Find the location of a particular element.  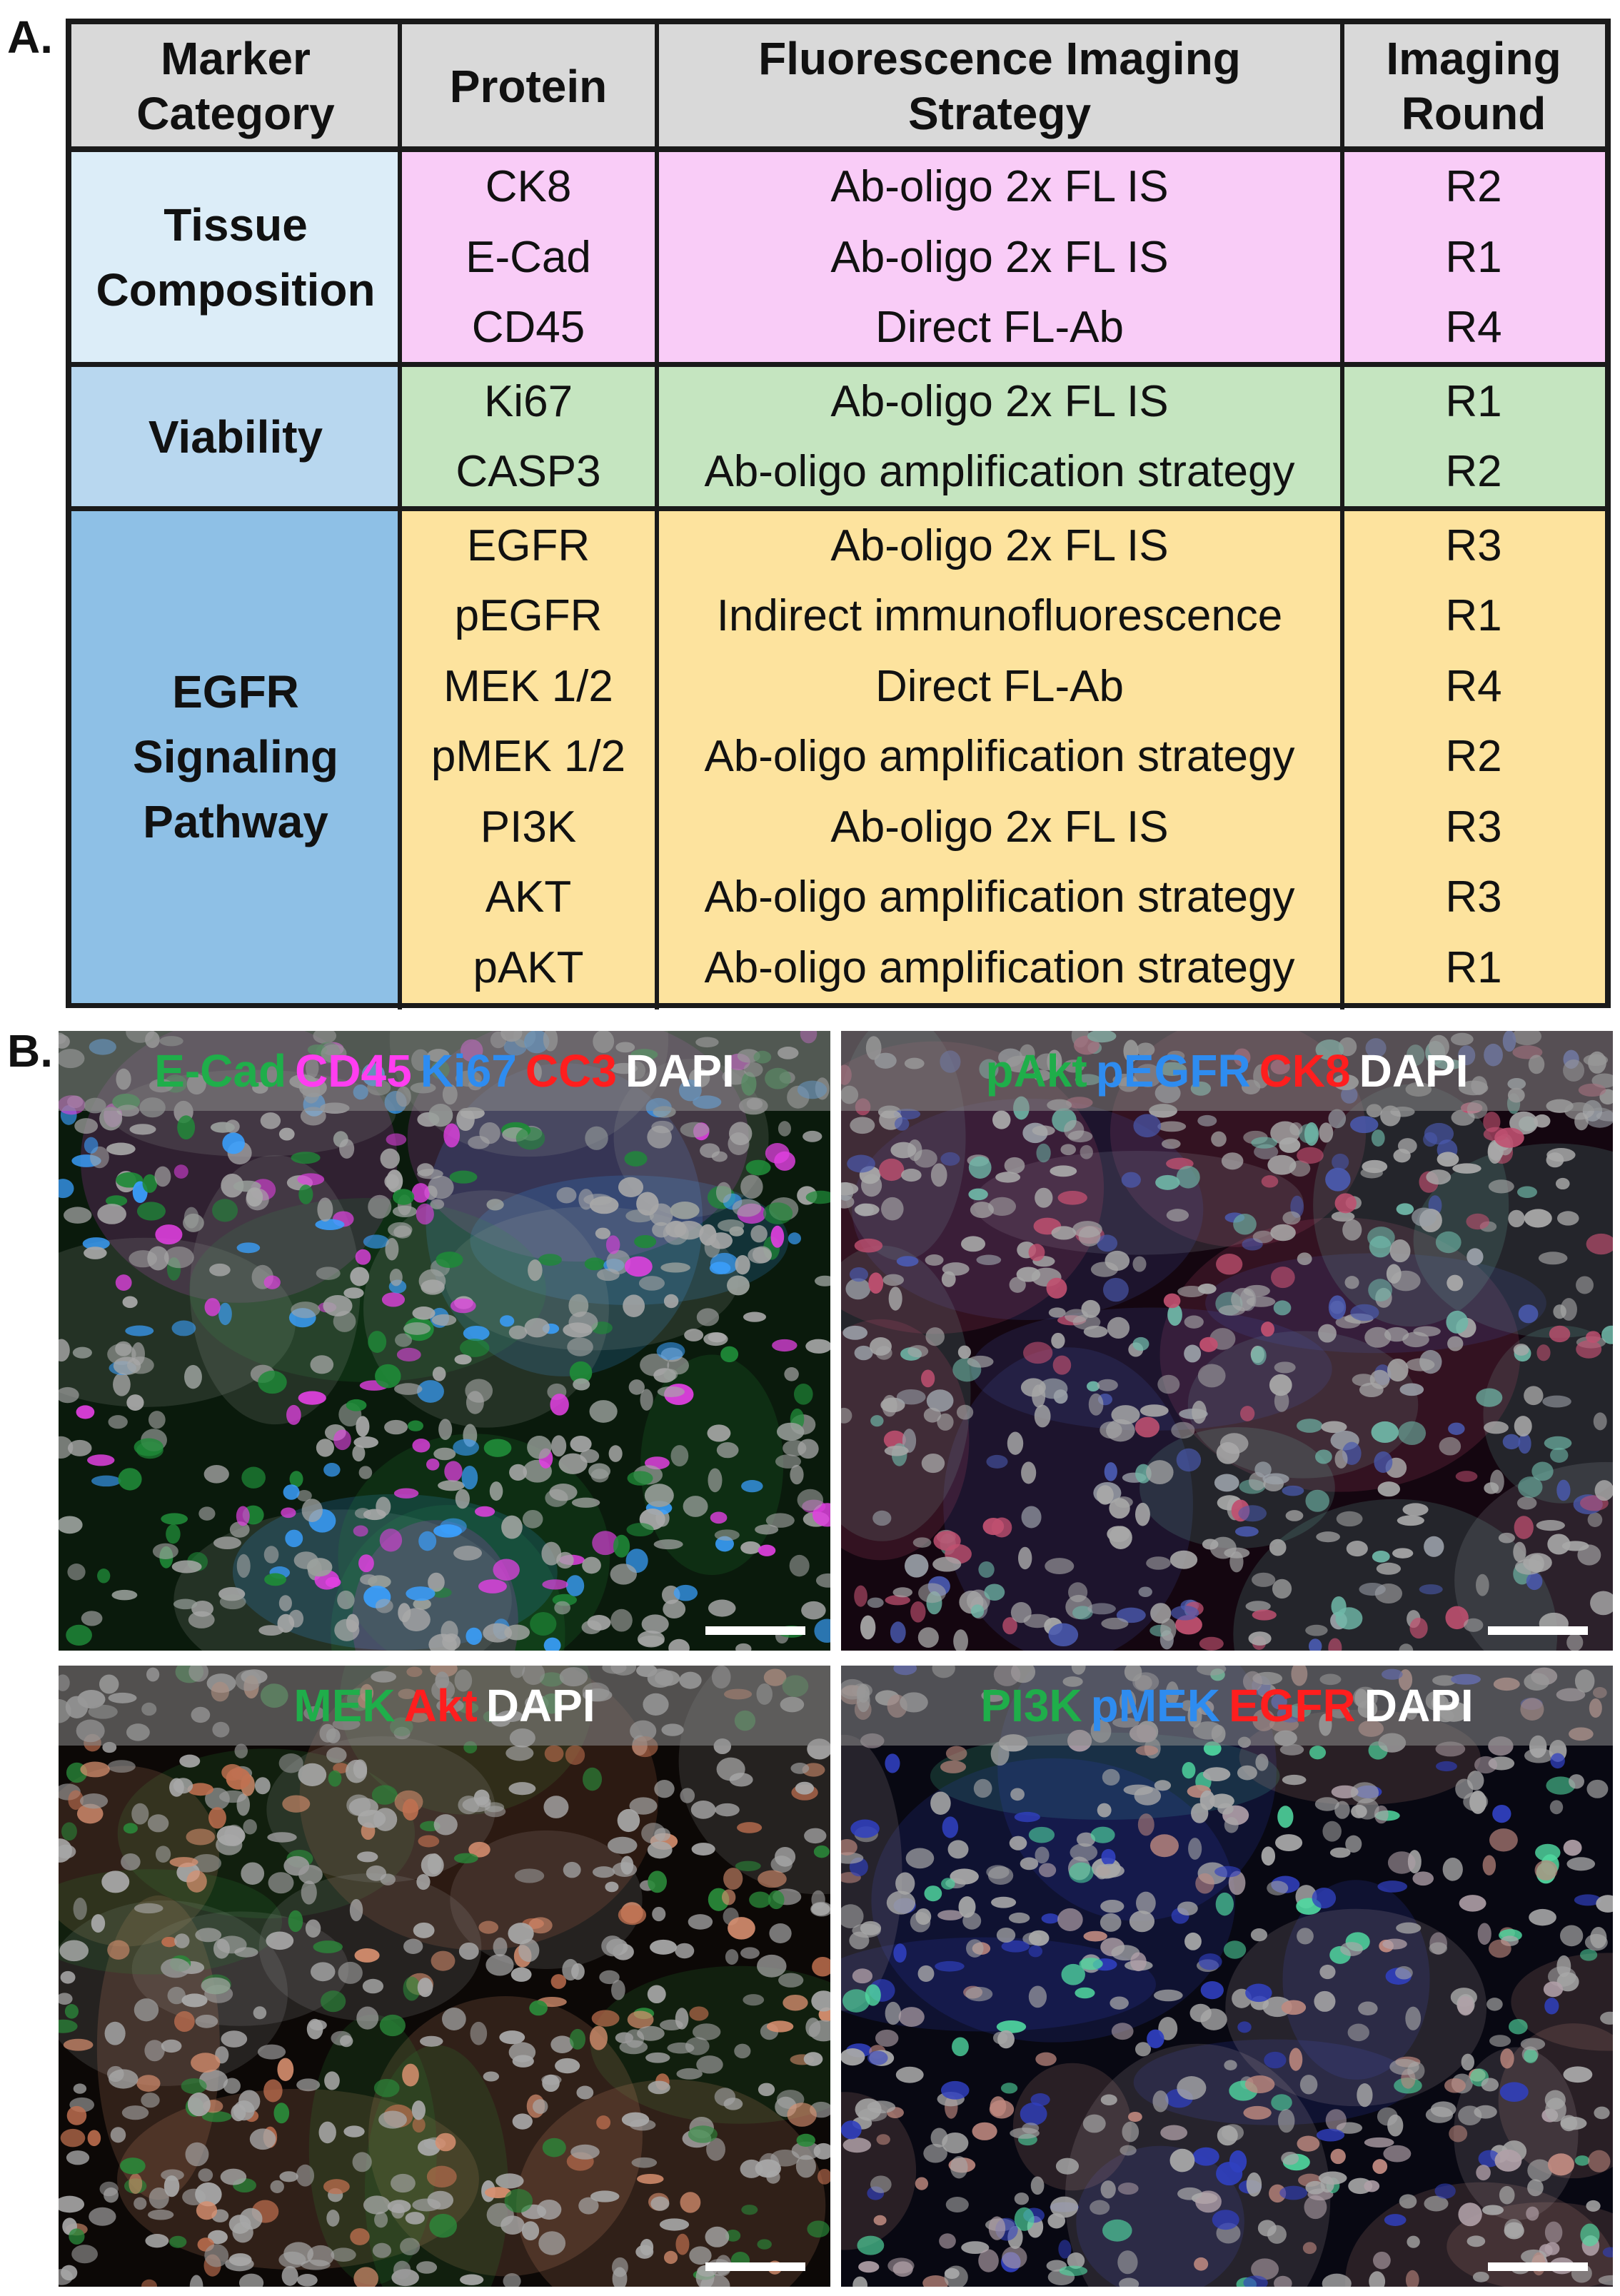

round-cell: R4 is located at coordinates (1473, 686).